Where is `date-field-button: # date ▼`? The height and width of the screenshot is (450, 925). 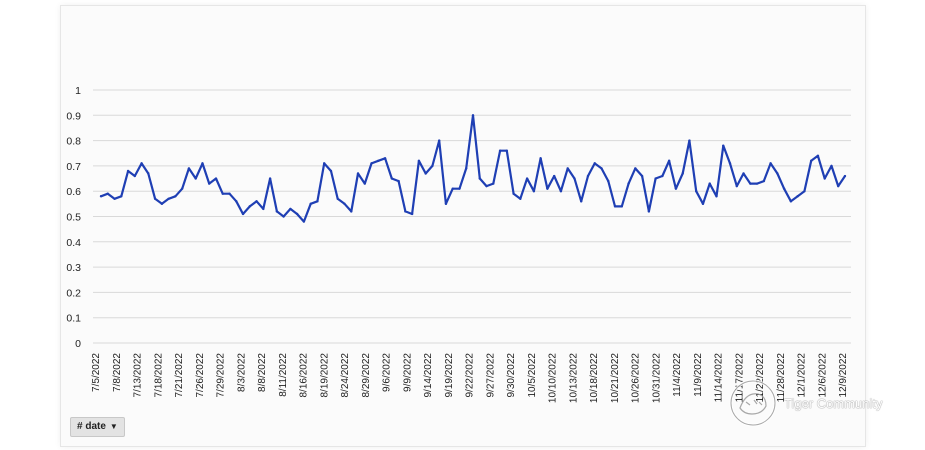 date-field-button: # date ▼ is located at coordinates (97, 427).